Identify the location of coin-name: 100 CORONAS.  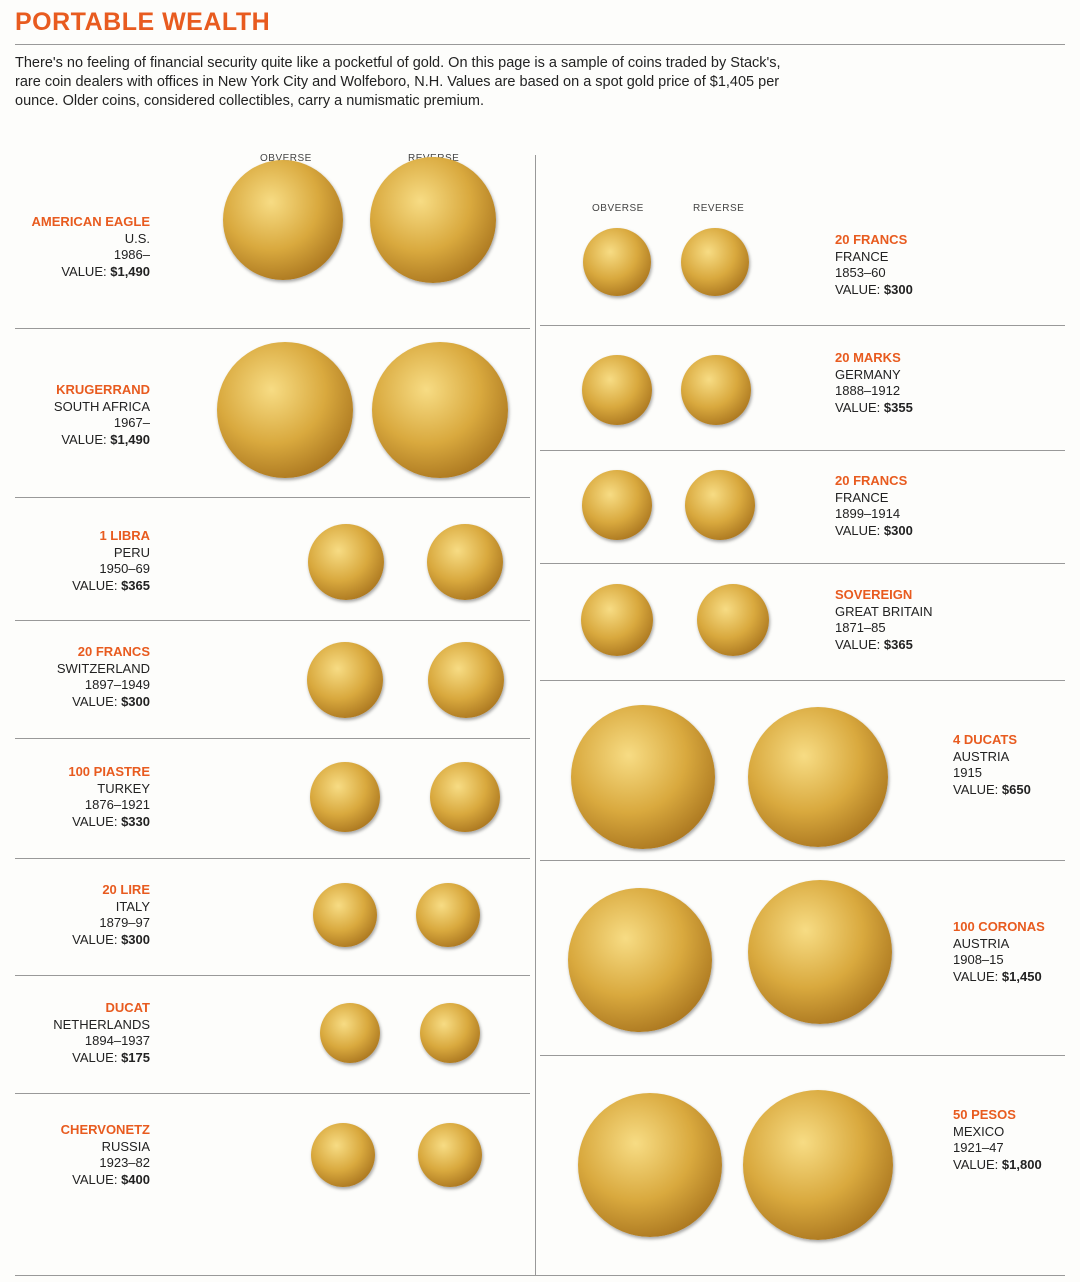
(999, 926).